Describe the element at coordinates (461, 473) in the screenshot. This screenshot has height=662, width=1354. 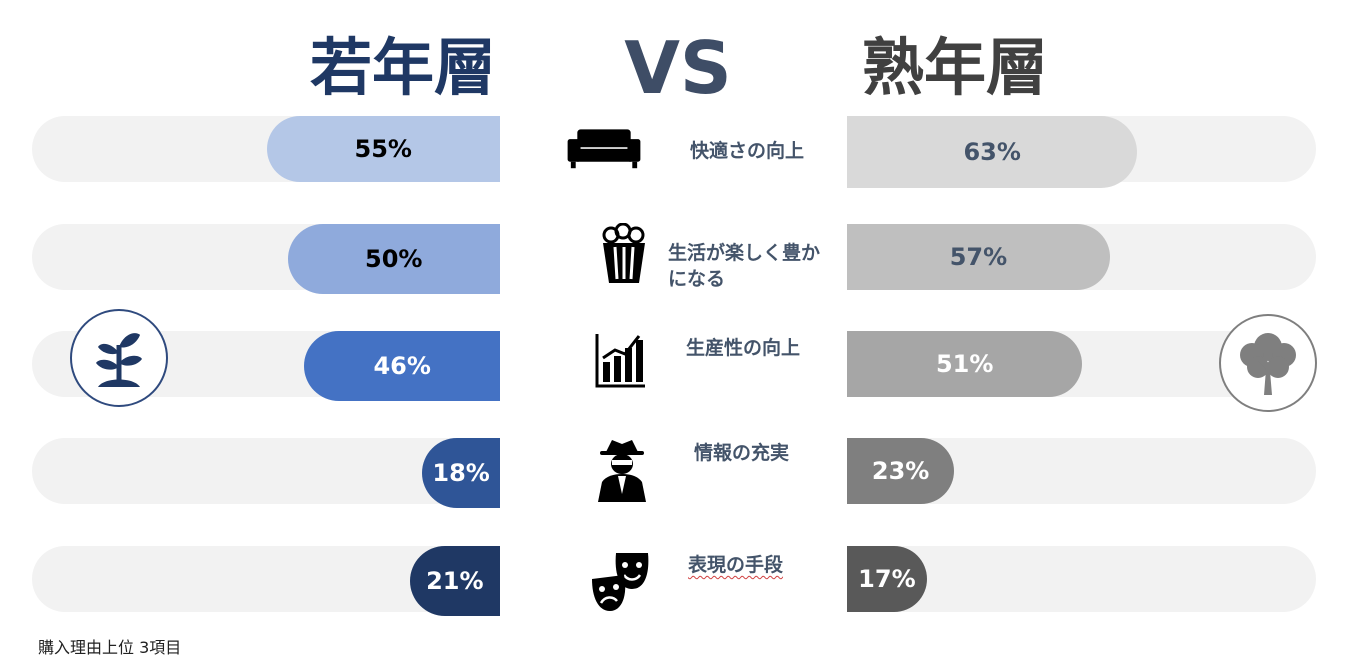
I see `bar-young: 18%` at that location.